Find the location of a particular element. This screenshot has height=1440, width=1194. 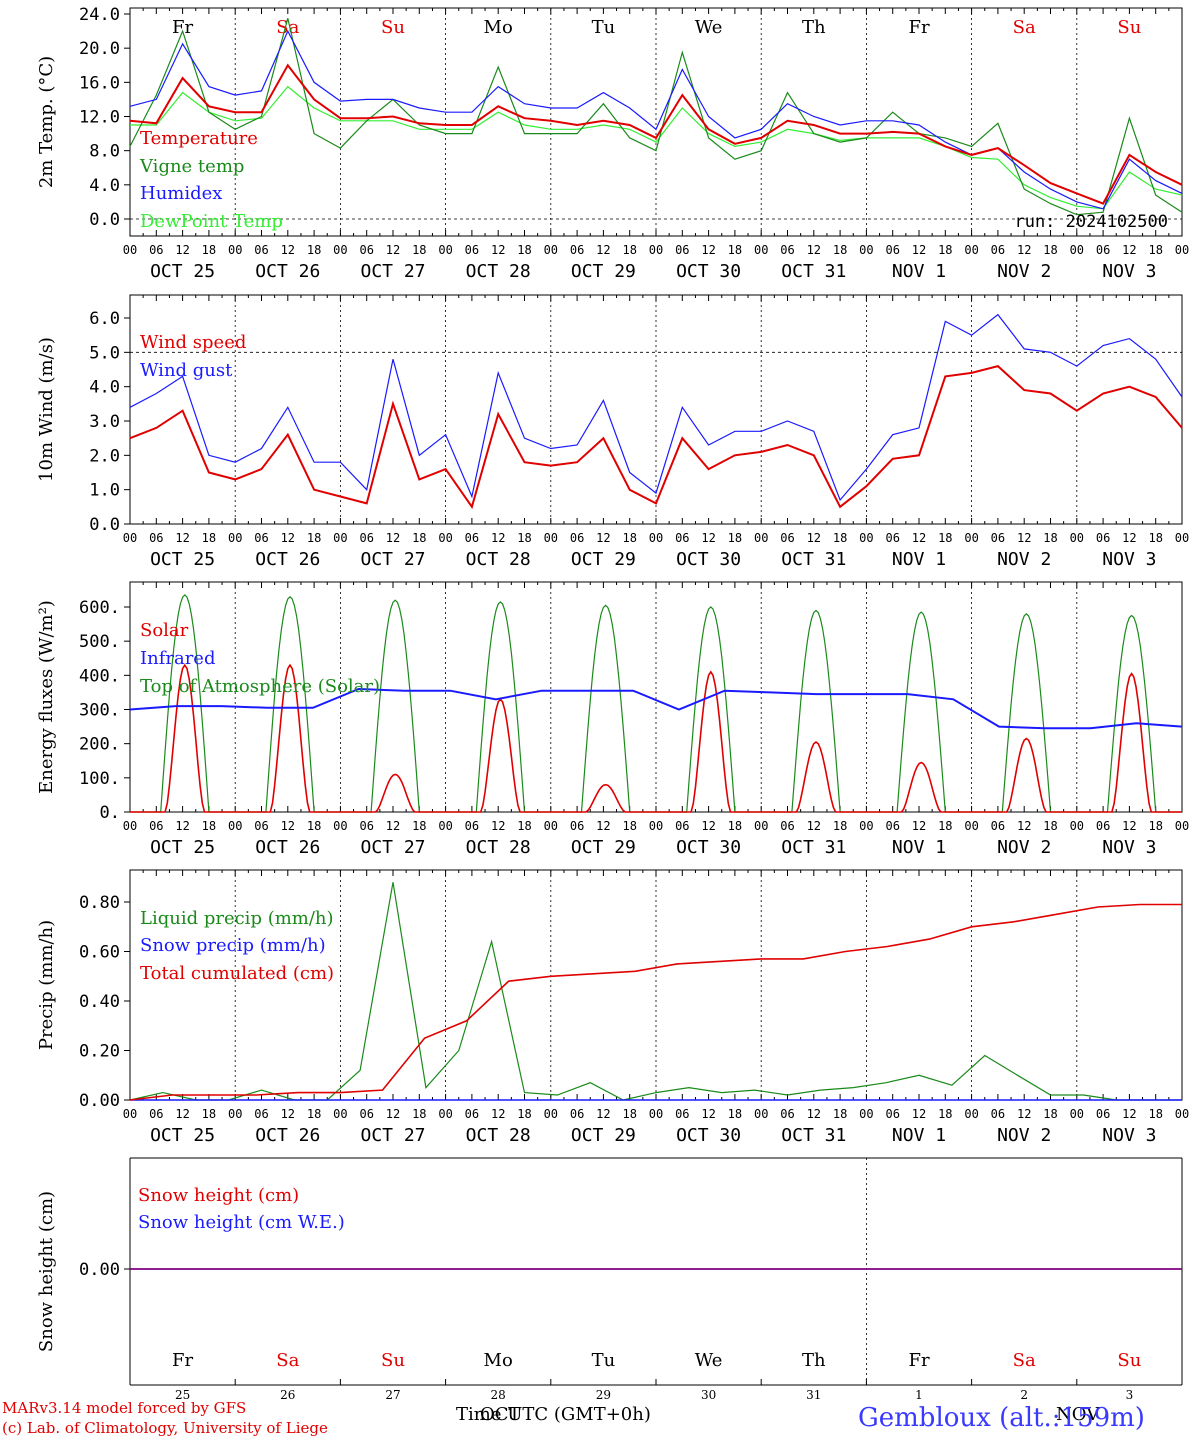

legend-entry: Temperature is located at coordinates (199, 138).